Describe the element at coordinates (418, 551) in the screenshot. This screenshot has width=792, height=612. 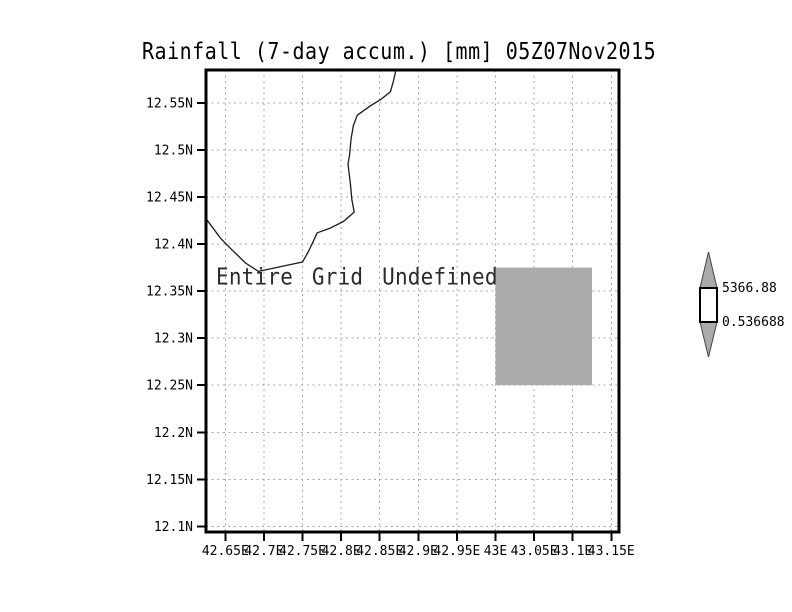
I see `x-axis-tick-label: 42.9E` at that location.